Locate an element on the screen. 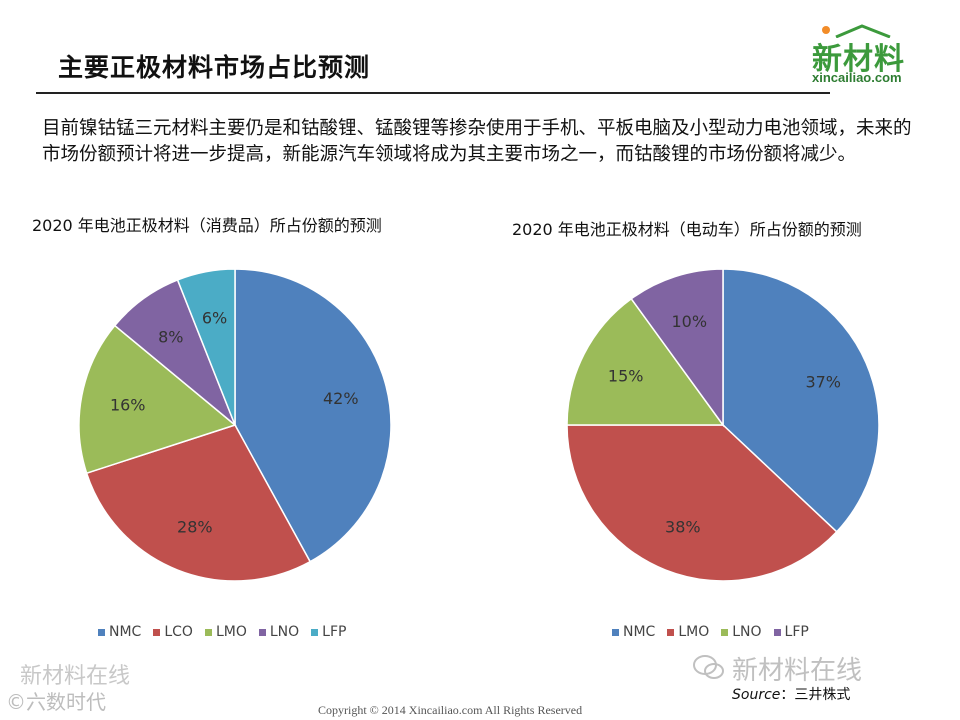 The width and height of the screenshot is (960, 720). logo-text: 新材料 is located at coordinates (858, 59).